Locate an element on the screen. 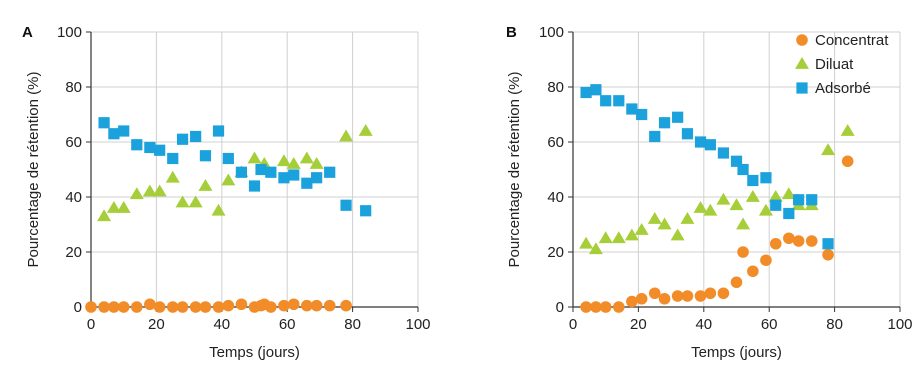  legend-label: Concentrat is located at coordinates (852, 40).